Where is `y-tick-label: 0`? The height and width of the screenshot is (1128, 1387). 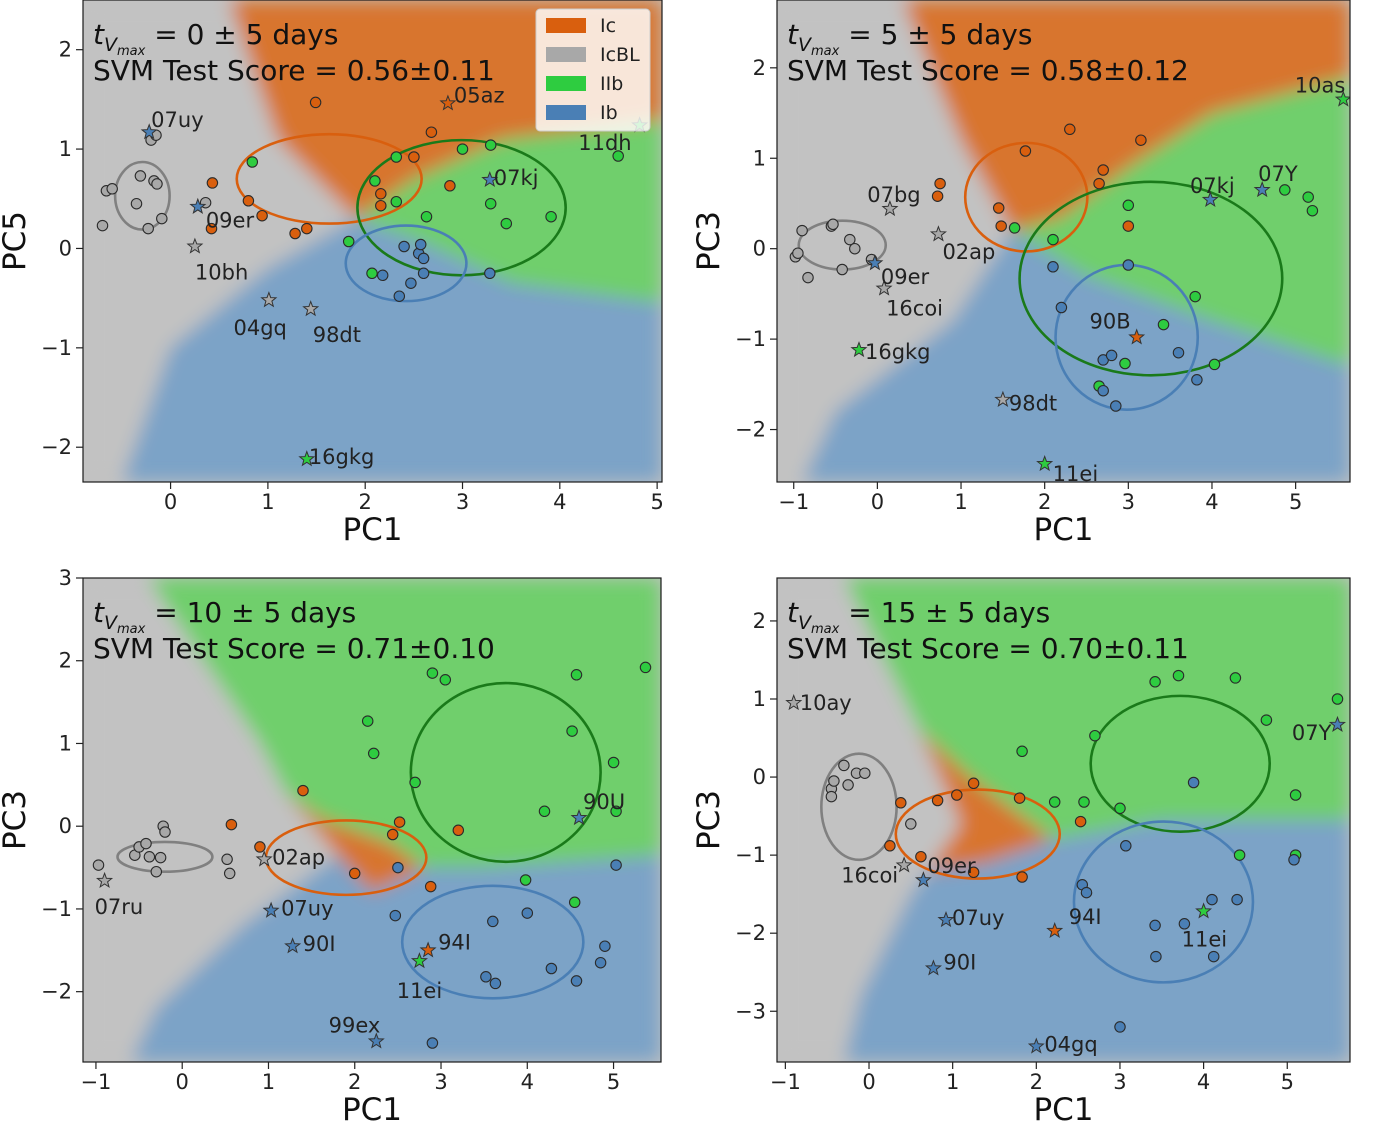
y-tick-label: 0 is located at coordinates (65, 826).